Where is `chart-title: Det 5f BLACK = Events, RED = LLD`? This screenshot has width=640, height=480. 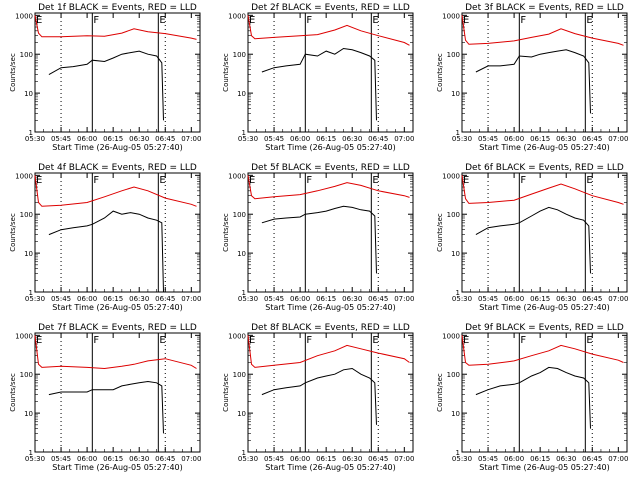
chart-title: Det 5f BLACK = Events, RED = LLD is located at coordinates (330, 168).